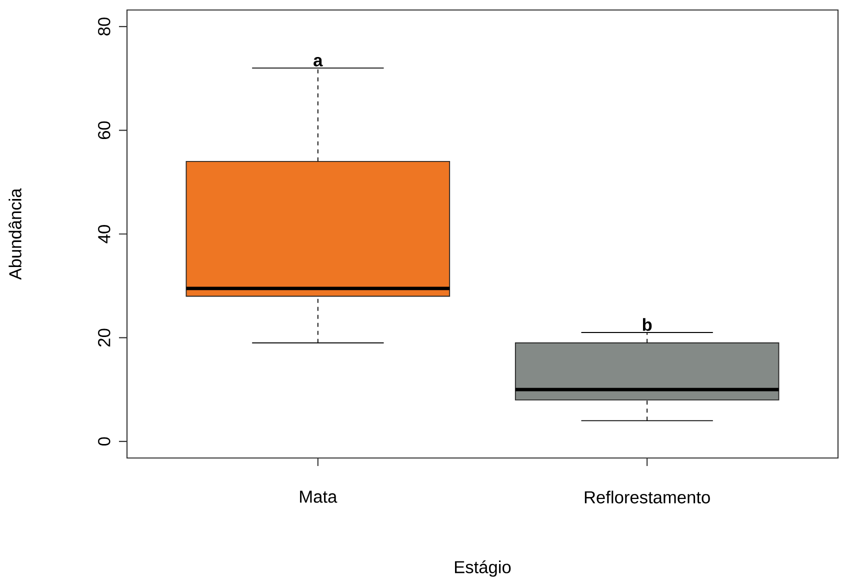 This screenshot has height=579, width=843. What do you see at coordinates (318, 61) in the screenshot?
I see `annotation: a` at bounding box center [318, 61].